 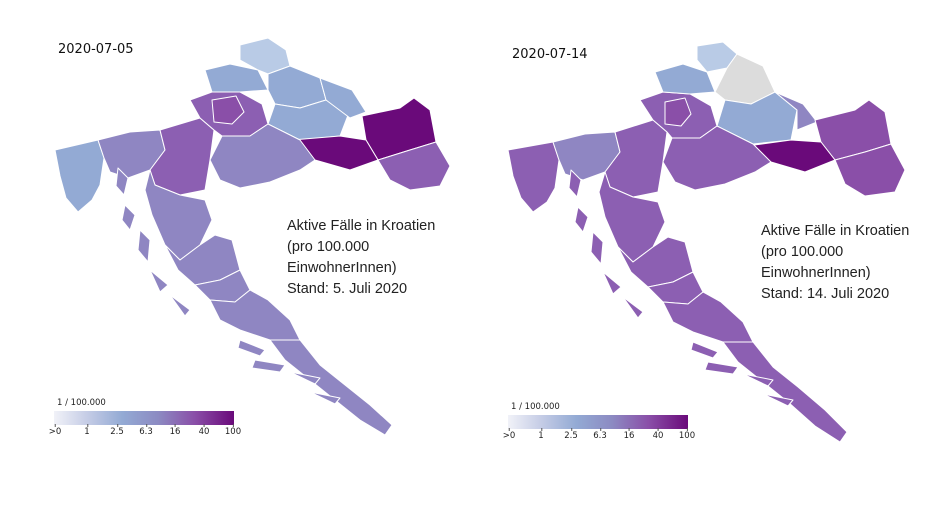 What do you see at coordinates (550, 54) in the screenshot?
I see `map-date: 2020-07-14` at bounding box center [550, 54].